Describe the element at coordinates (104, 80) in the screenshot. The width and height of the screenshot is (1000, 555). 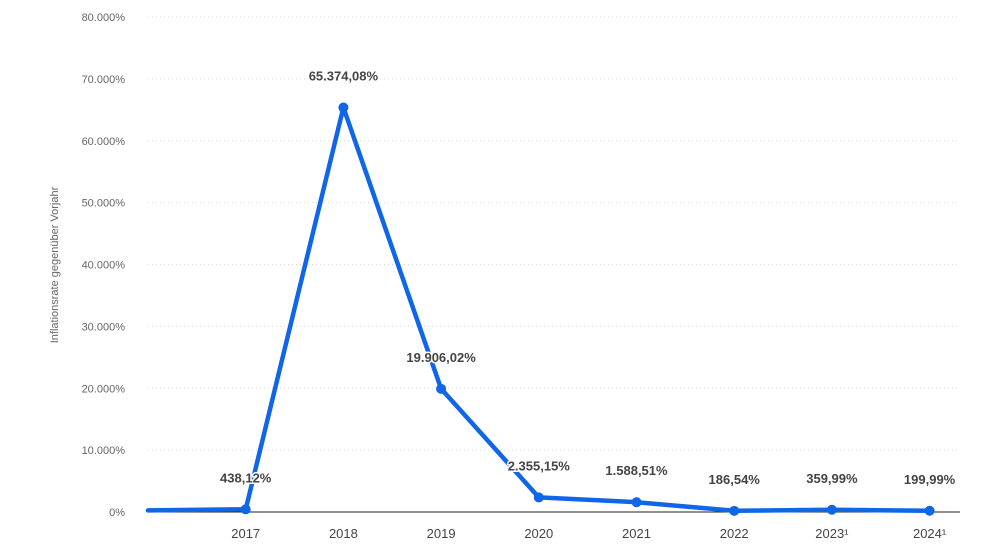
I see `y-tick-label: 70.000%` at that location.